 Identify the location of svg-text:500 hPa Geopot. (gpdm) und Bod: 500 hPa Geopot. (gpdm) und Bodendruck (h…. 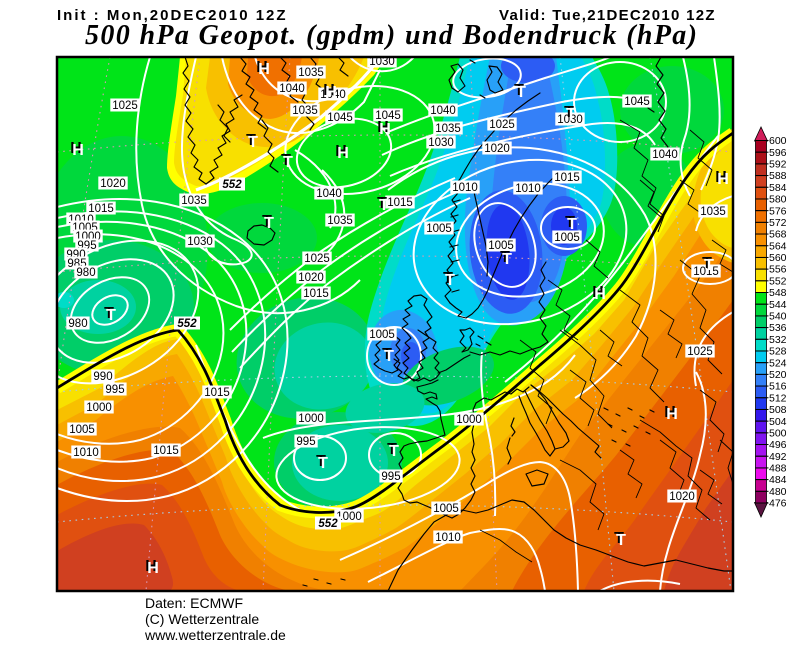
(391, 35).